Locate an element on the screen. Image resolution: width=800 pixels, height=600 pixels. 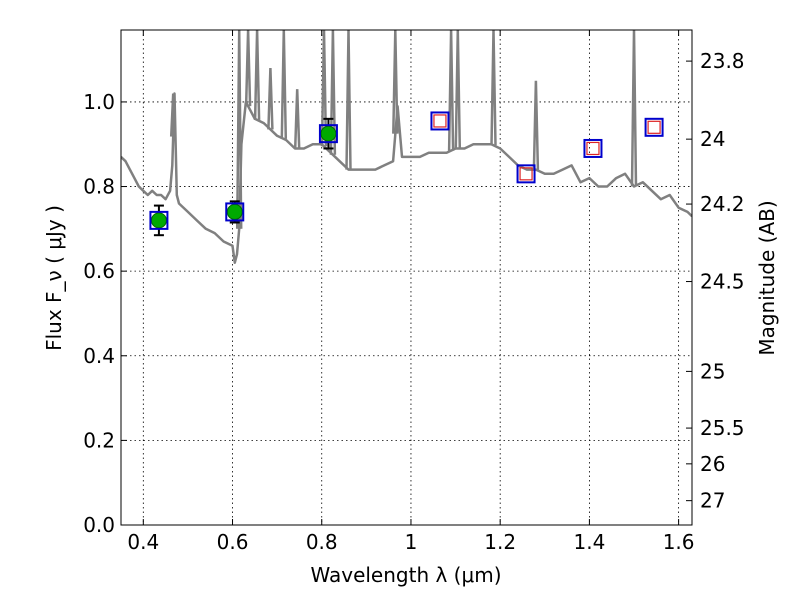
x-tick-label: 0.4 is located at coordinates (143, 542).